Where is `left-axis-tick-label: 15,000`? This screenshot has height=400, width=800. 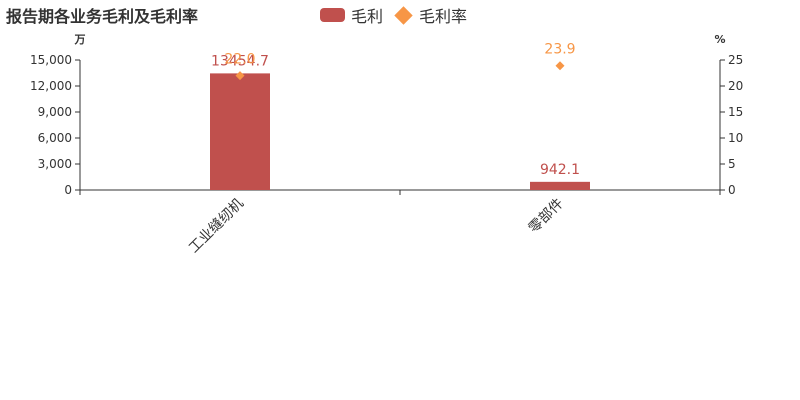
left-axis-tick-label: 15,000 is located at coordinates (51, 60).